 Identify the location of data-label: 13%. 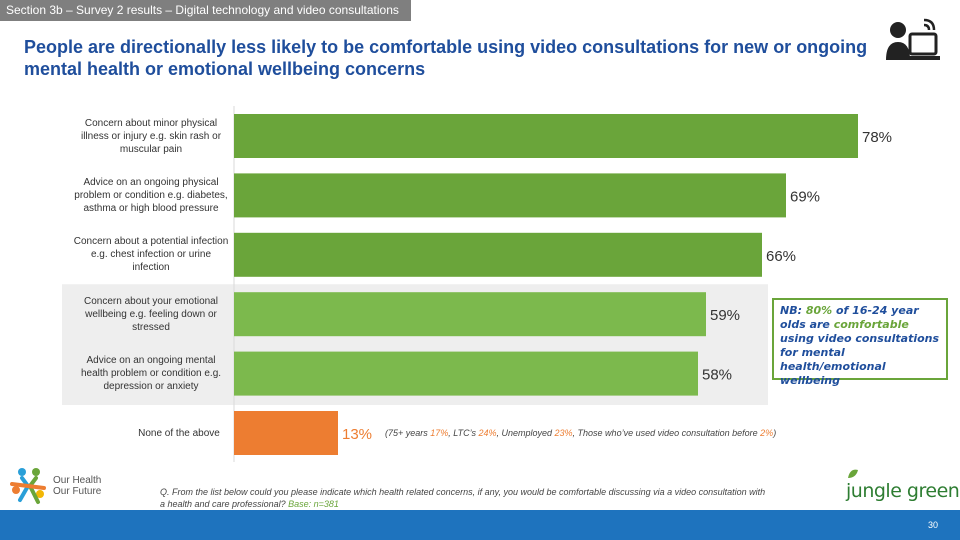
(357, 434).